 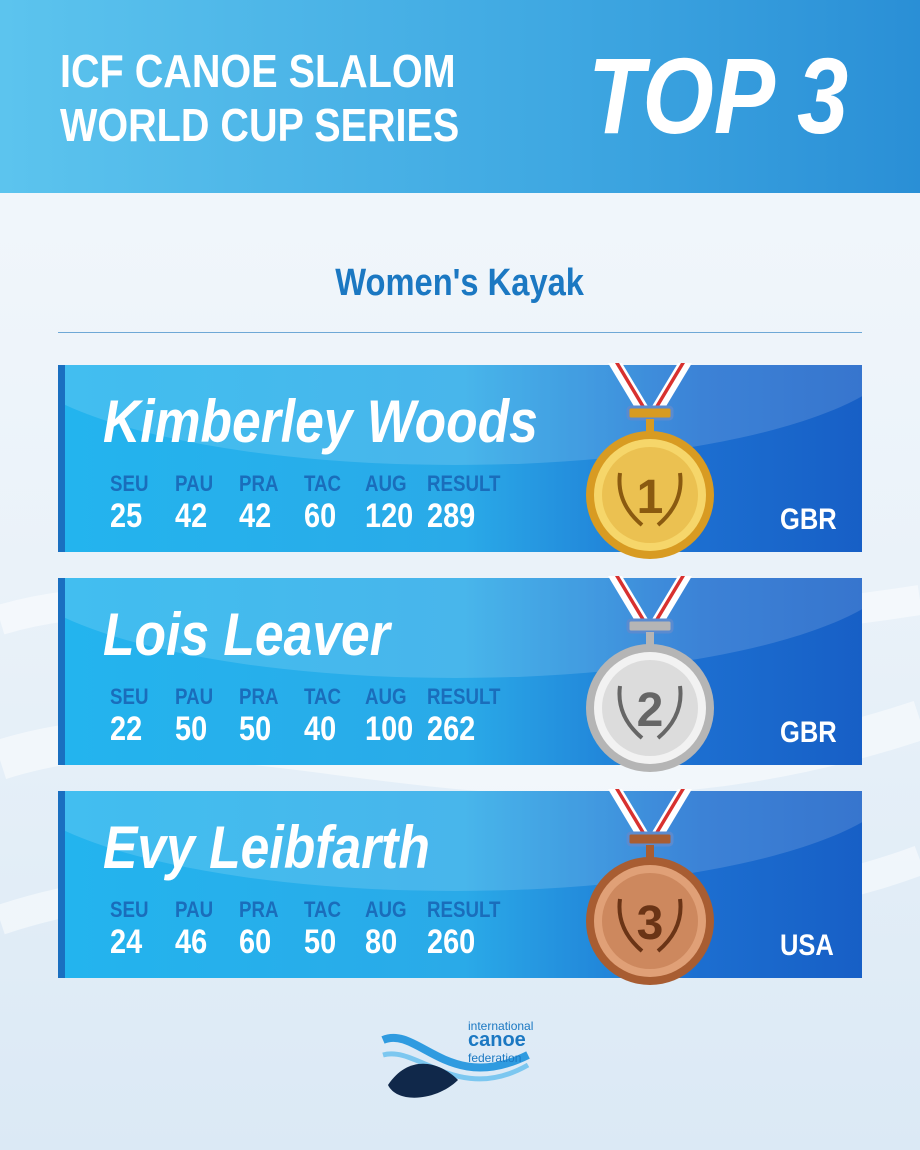 I want to click on stat-column: PRA 50, so click(x=262, y=716).